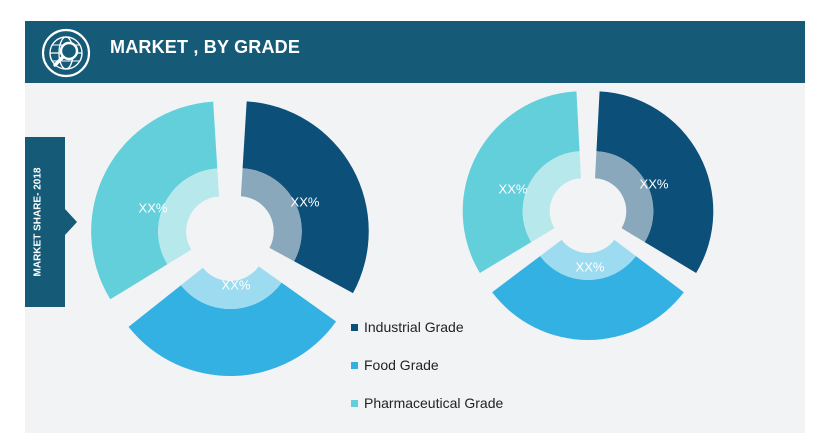 The width and height of the screenshot is (825, 433). I want to click on chart2-inner-ring-industrial, so click(624, 197).